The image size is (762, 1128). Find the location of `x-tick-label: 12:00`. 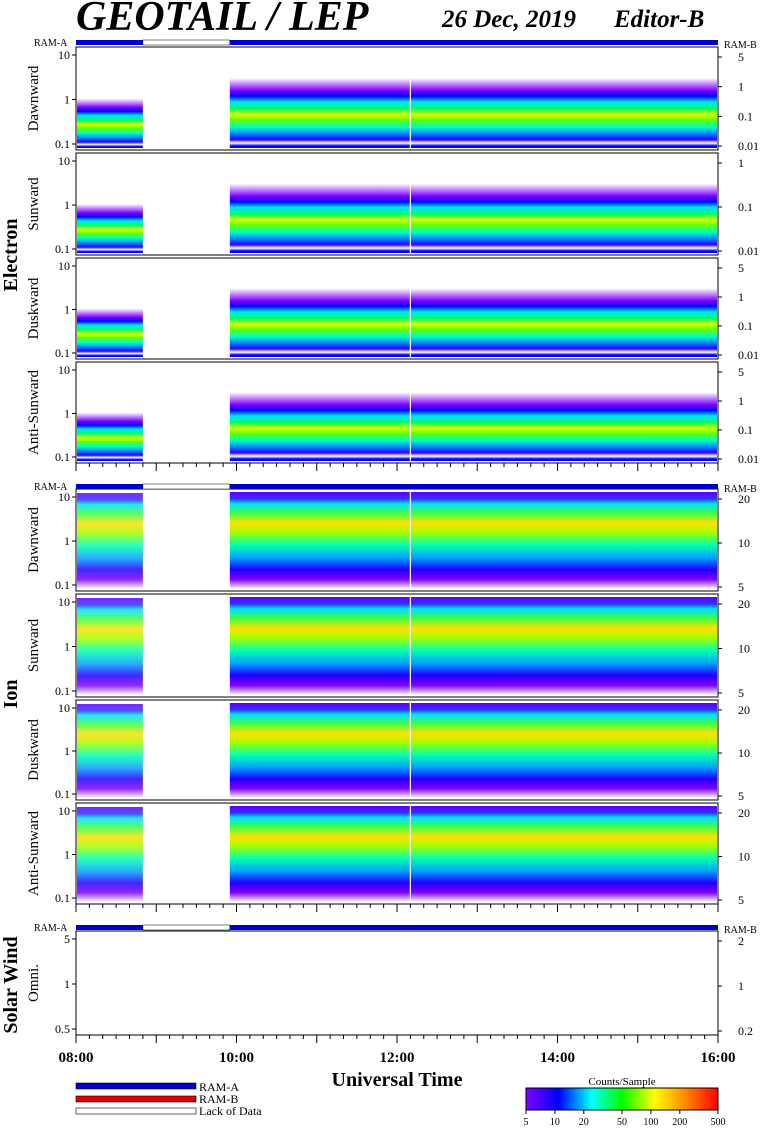

x-tick-label: 12:00 is located at coordinates (397, 1058).